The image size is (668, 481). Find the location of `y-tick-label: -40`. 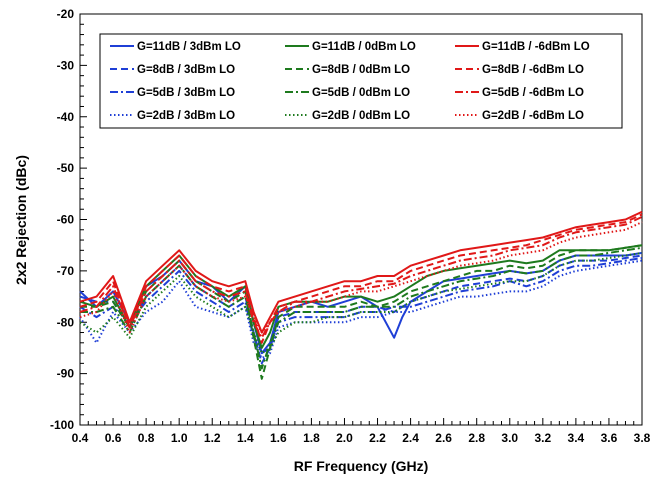

y-tick-label: -40 is located at coordinates (66, 117).